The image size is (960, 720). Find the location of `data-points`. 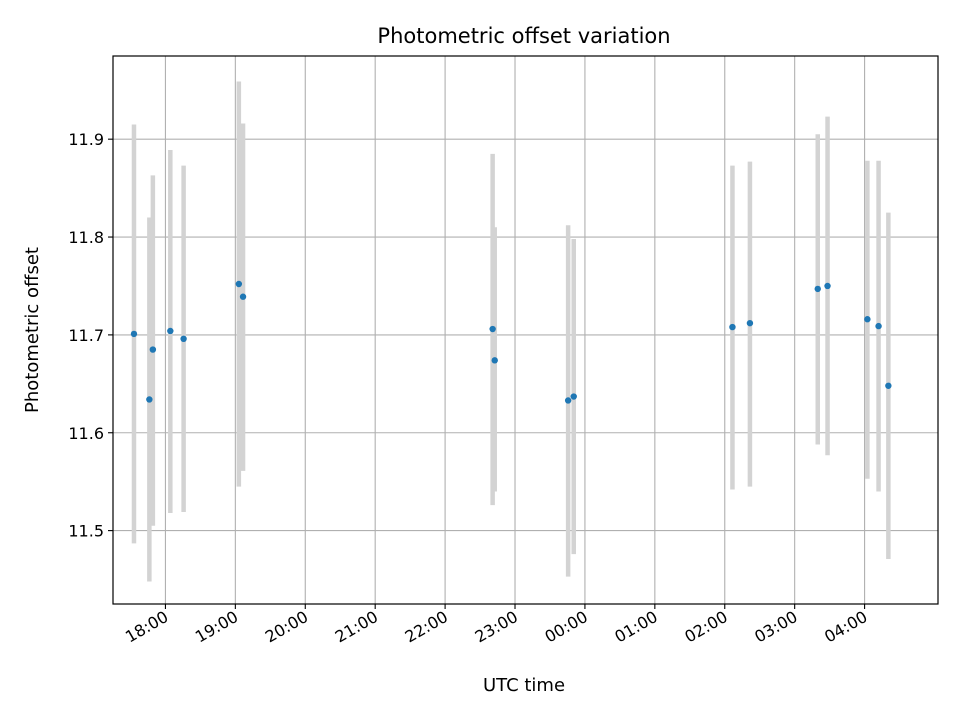

data-points is located at coordinates (511, 342).